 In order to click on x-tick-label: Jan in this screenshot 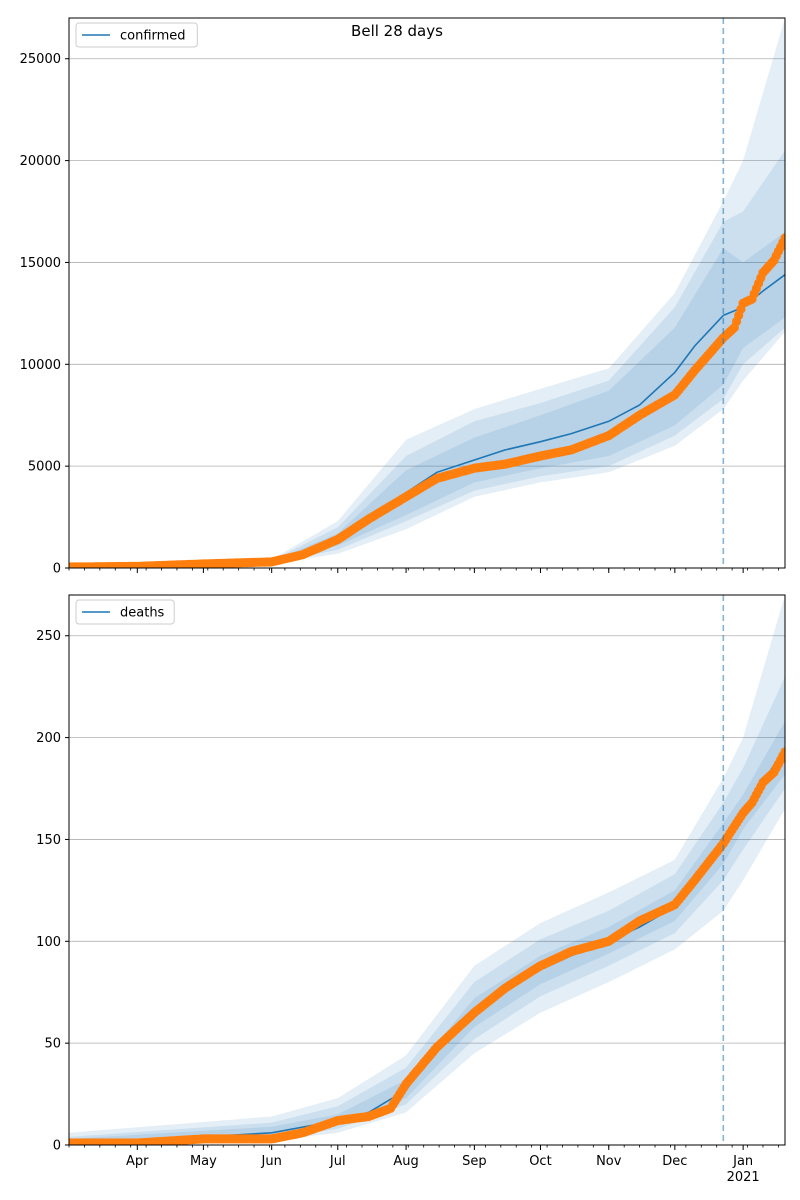, I will do `click(742, 1161)`.